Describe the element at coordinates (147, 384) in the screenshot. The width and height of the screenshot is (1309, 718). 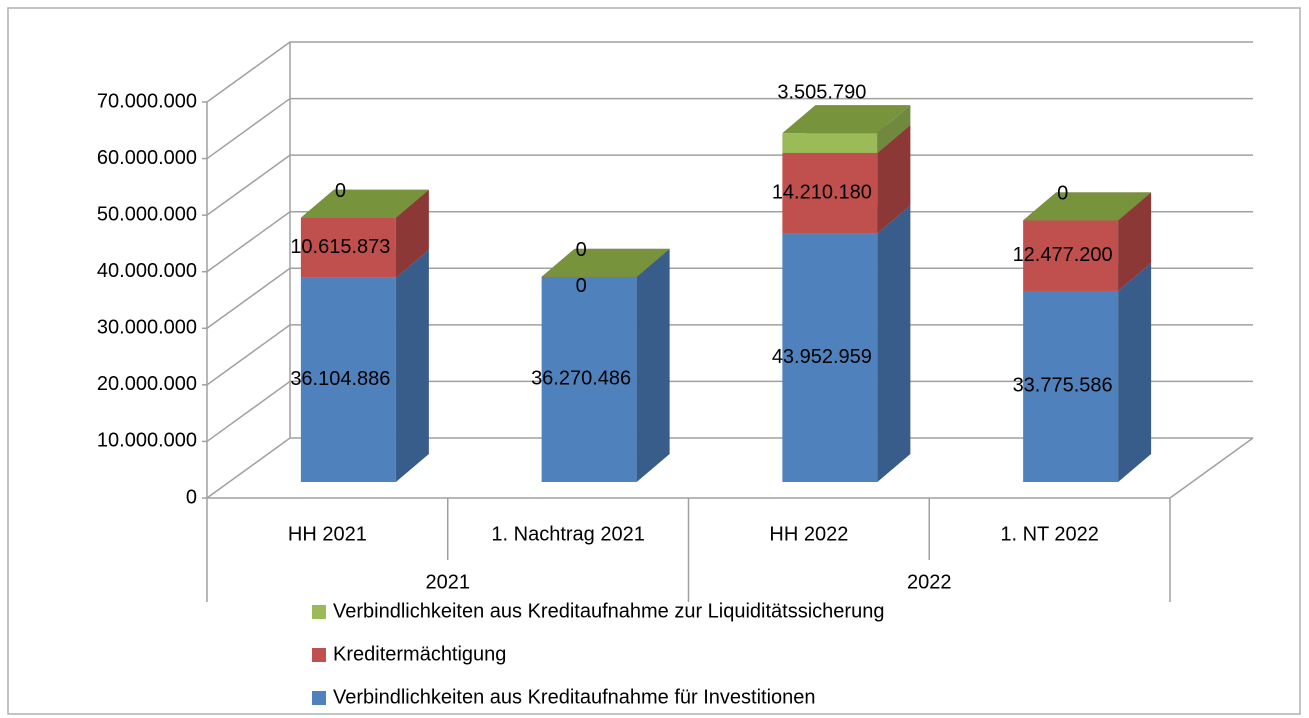
I see `y-tick-label: 20.000.000` at that location.